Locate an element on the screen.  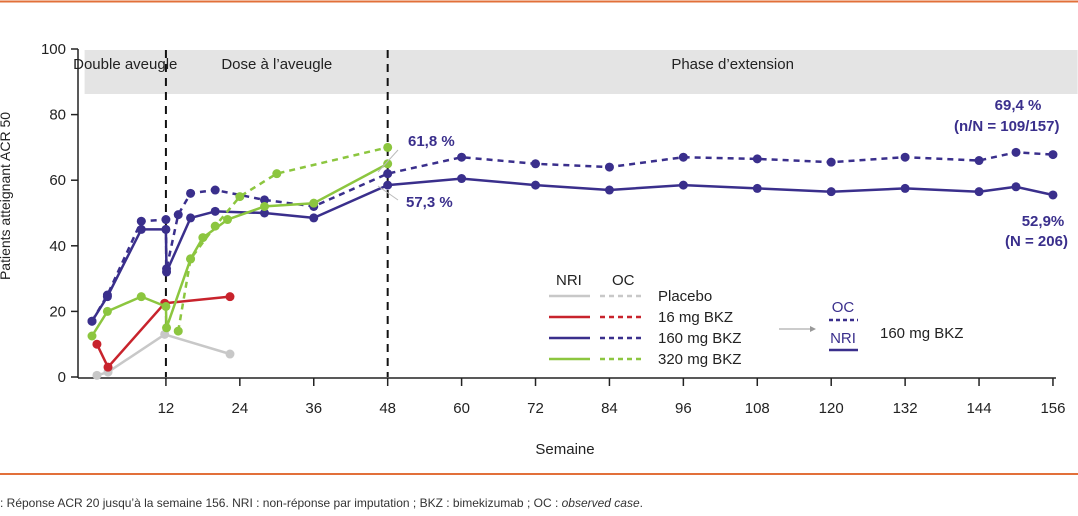
annotation-69-4-sub: (n/N = 109/157) is located at coordinates (1006, 126).